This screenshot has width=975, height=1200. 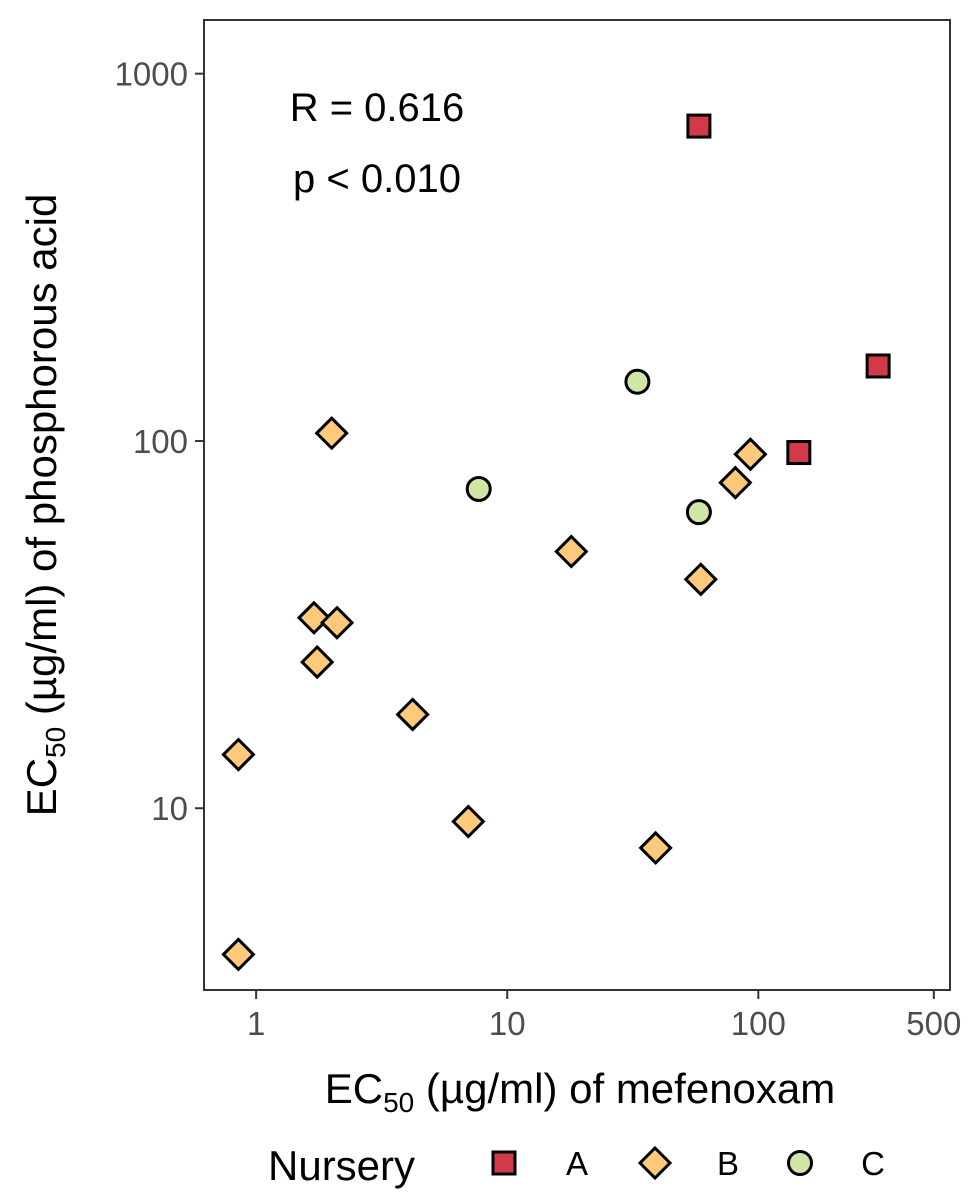 I want to click on y-tick-label: 100, so click(x=160, y=441).